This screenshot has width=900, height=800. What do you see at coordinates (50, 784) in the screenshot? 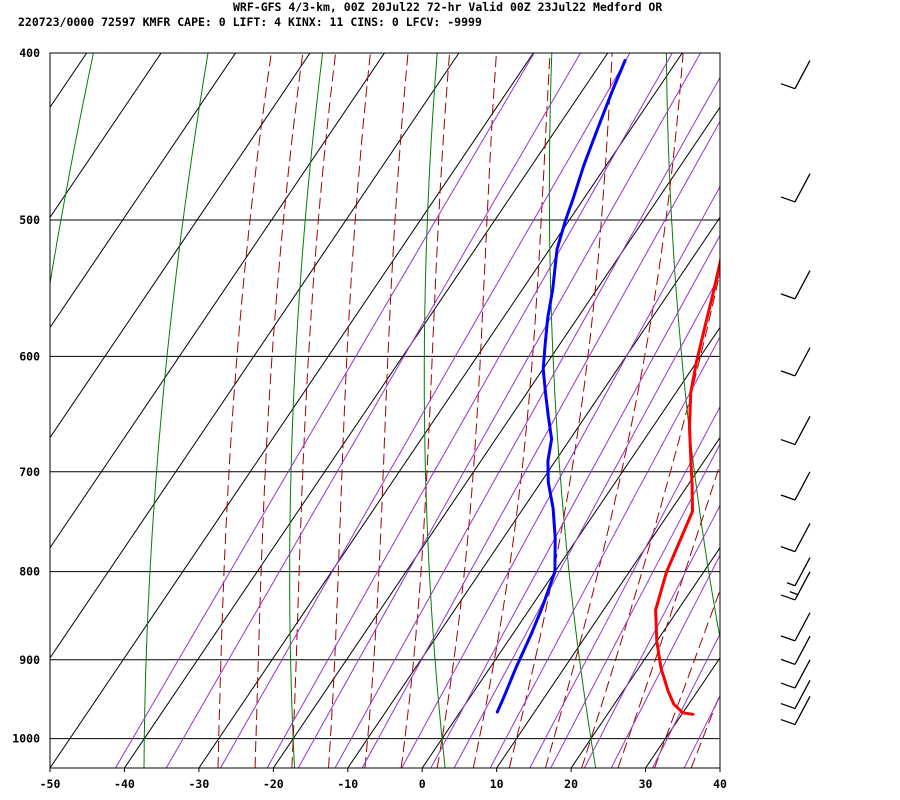
I see `x-tick-label: -50` at bounding box center [50, 784].